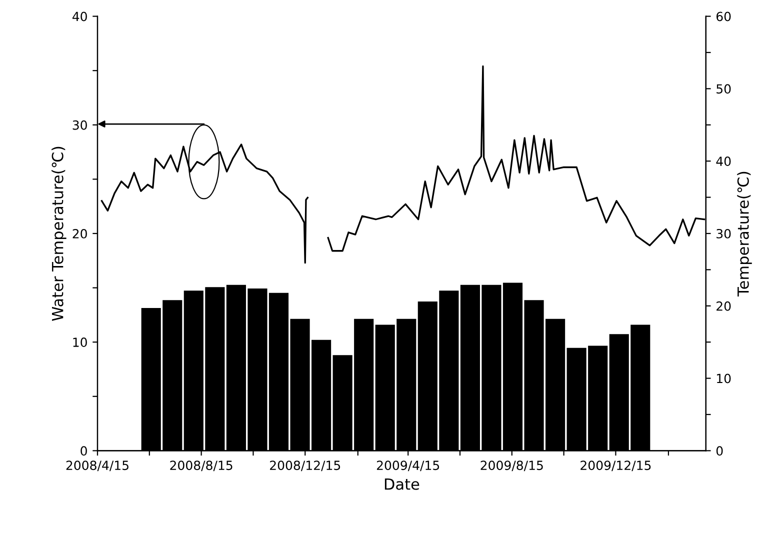  Describe the element at coordinates (79, 233) in the screenshot. I see `y-tick-label: 20` at that location.